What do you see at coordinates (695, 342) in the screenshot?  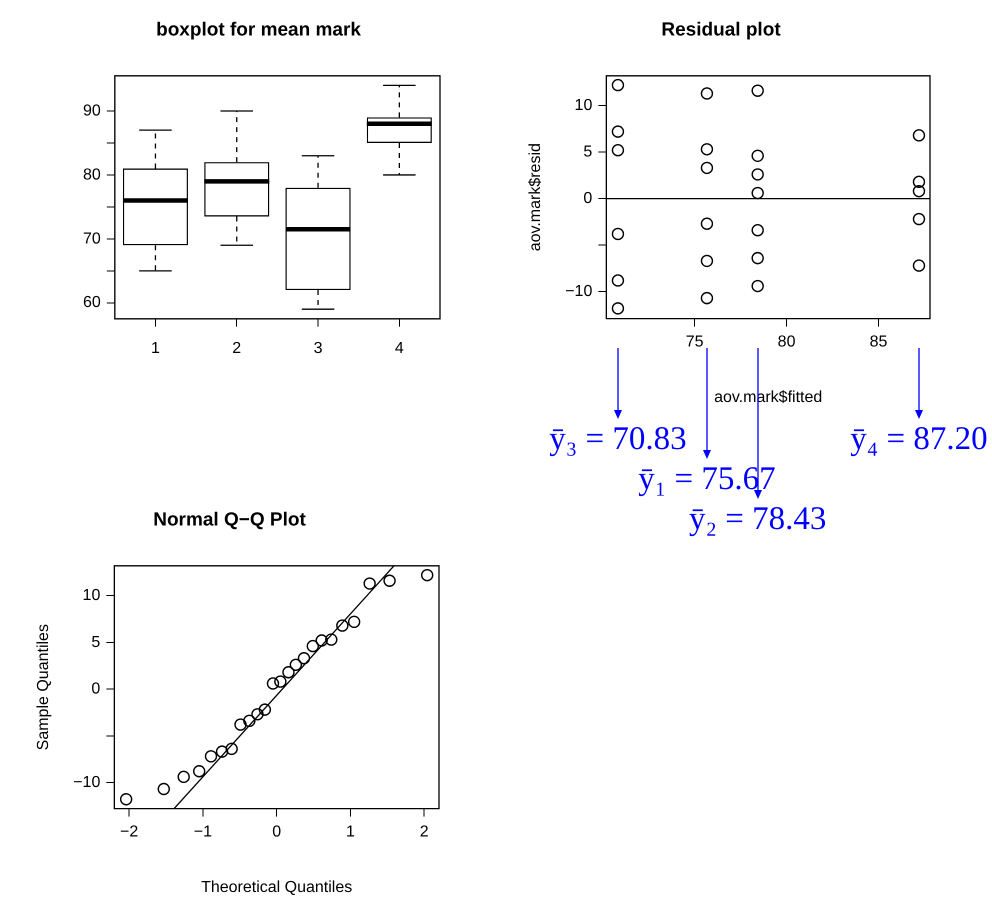 I see `x-tick-label: 75` at bounding box center [695, 342].